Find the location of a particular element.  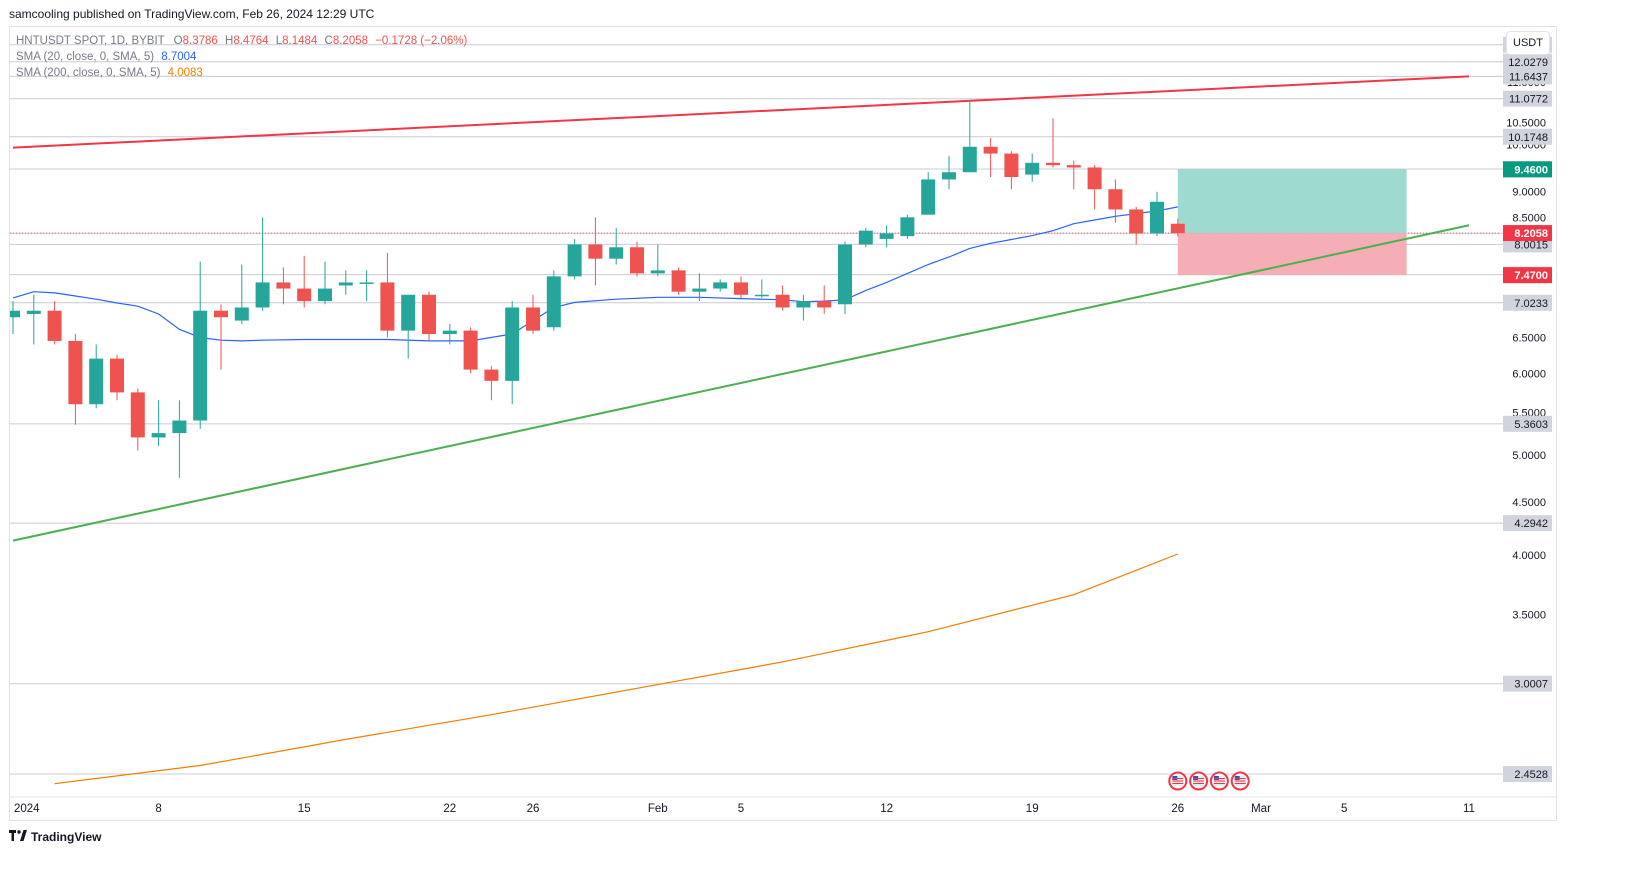

time-axis-tick: 2024 is located at coordinates (27, 809).